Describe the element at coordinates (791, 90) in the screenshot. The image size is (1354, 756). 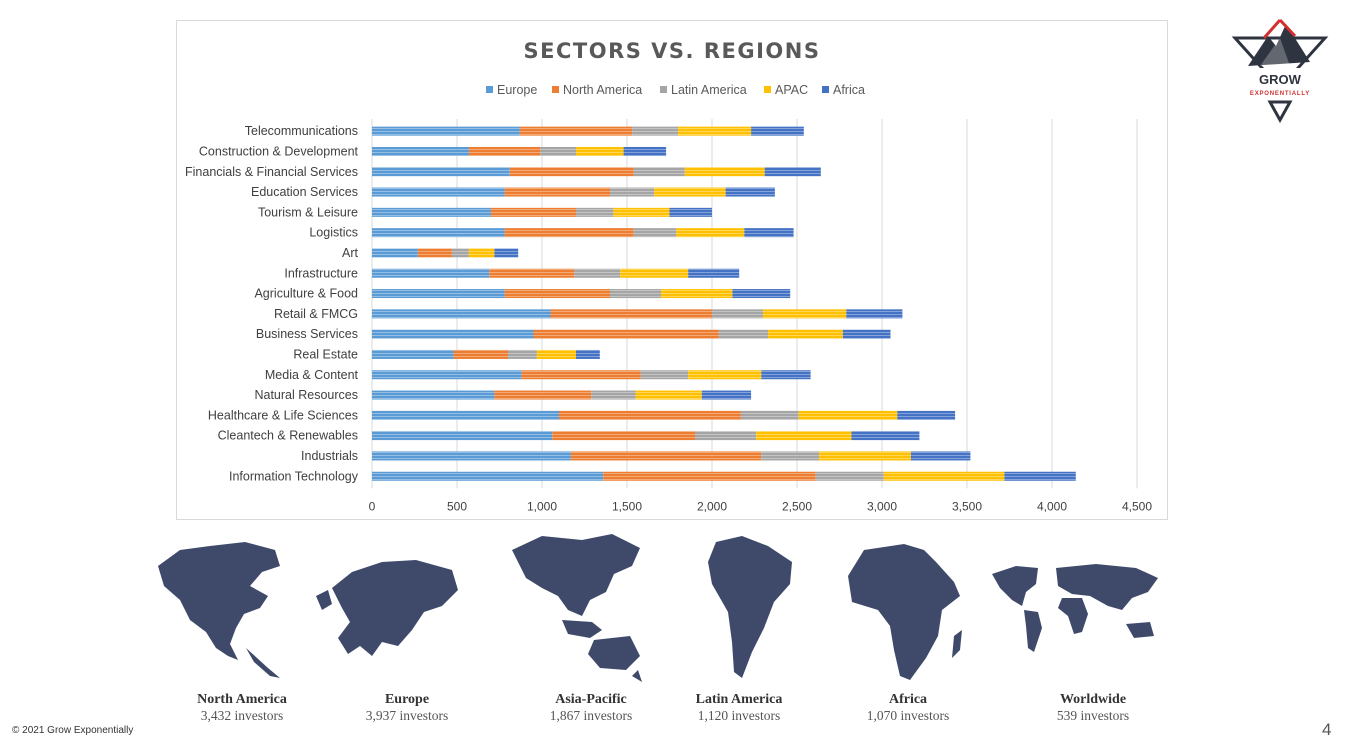
I see `legend-label-apac: APAC` at that location.